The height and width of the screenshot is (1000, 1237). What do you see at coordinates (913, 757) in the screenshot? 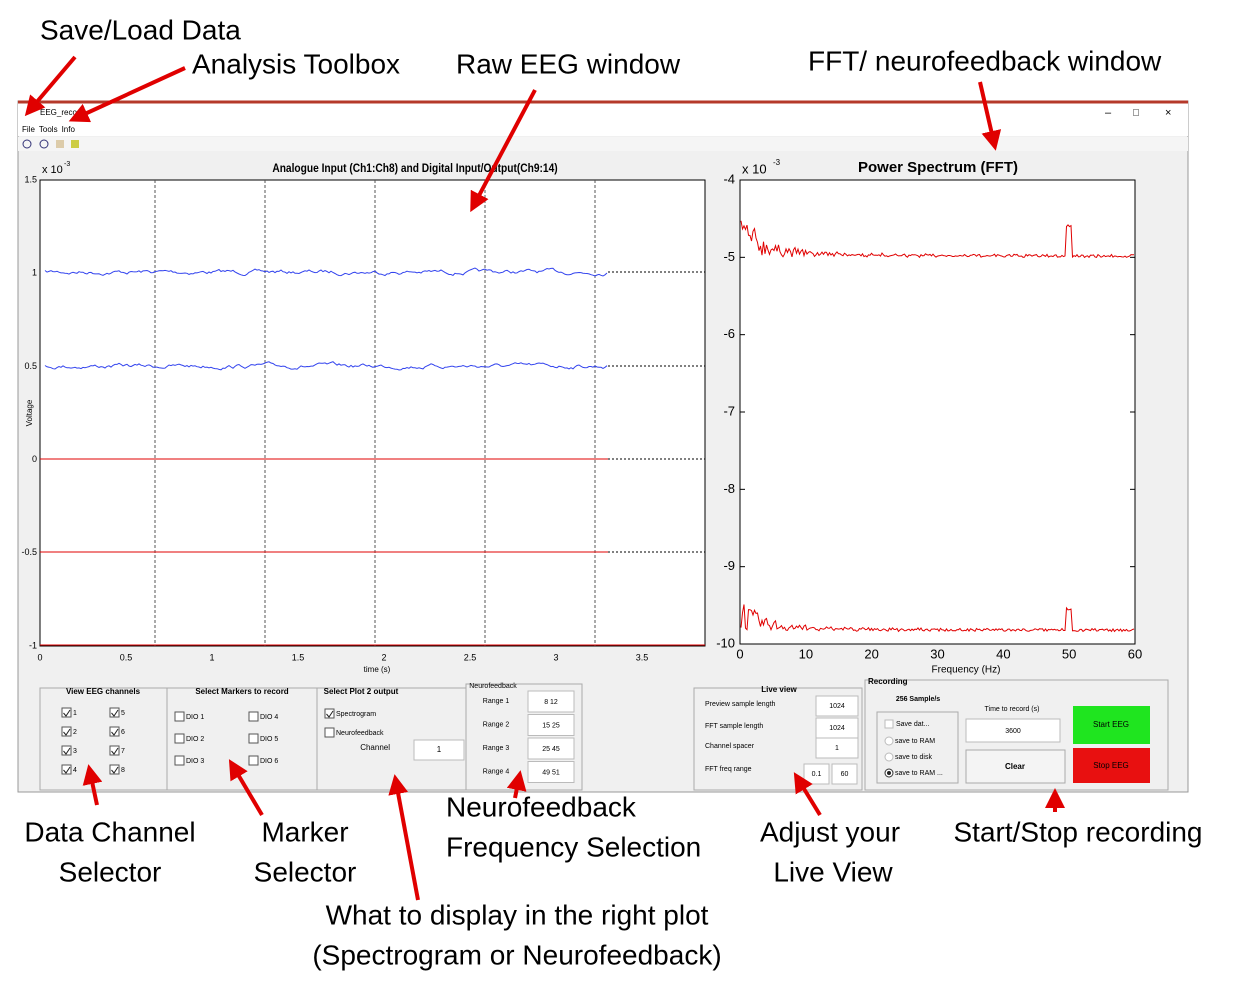
I see `radio-label: save to disk` at bounding box center [913, 757].